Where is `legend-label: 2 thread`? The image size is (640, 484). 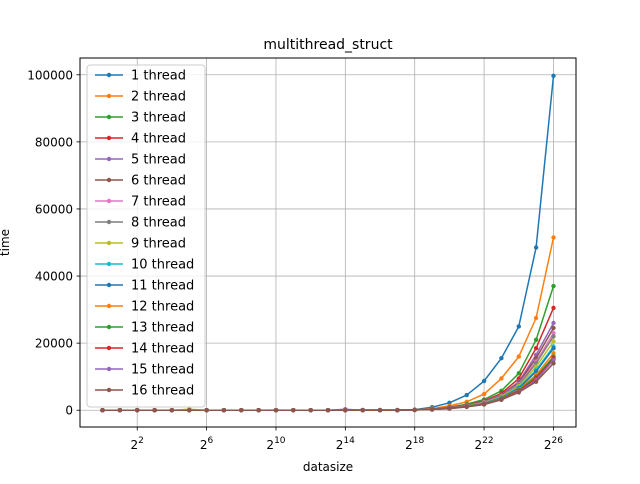
legend-label: 2 thread is located at coordinates (158, 97).